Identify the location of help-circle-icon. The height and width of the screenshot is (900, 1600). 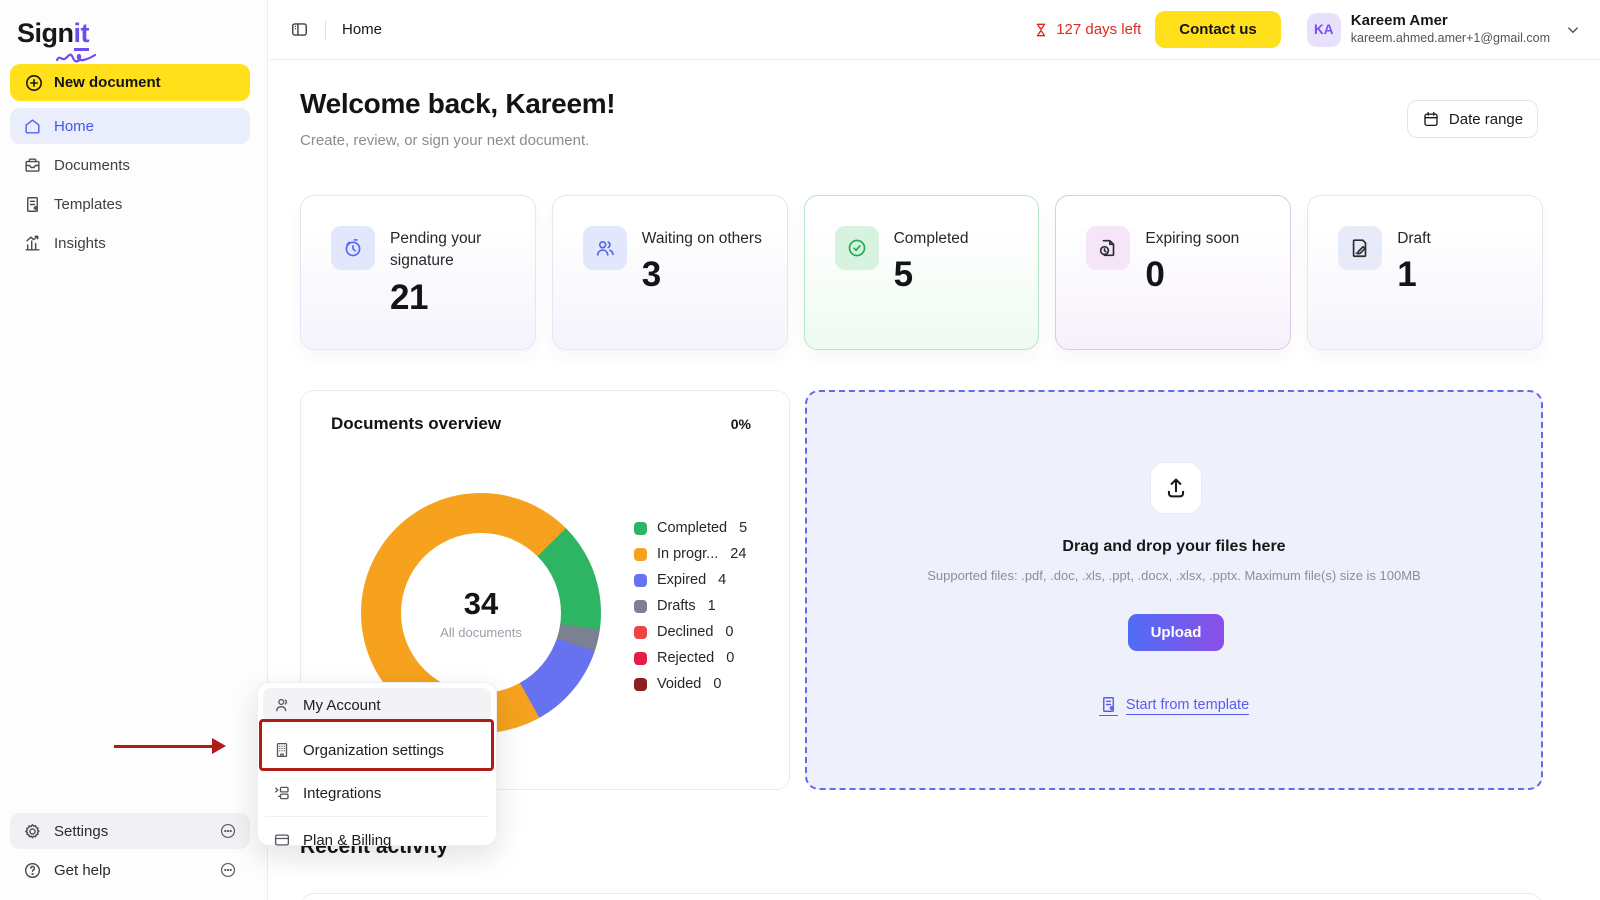
(32, 870).